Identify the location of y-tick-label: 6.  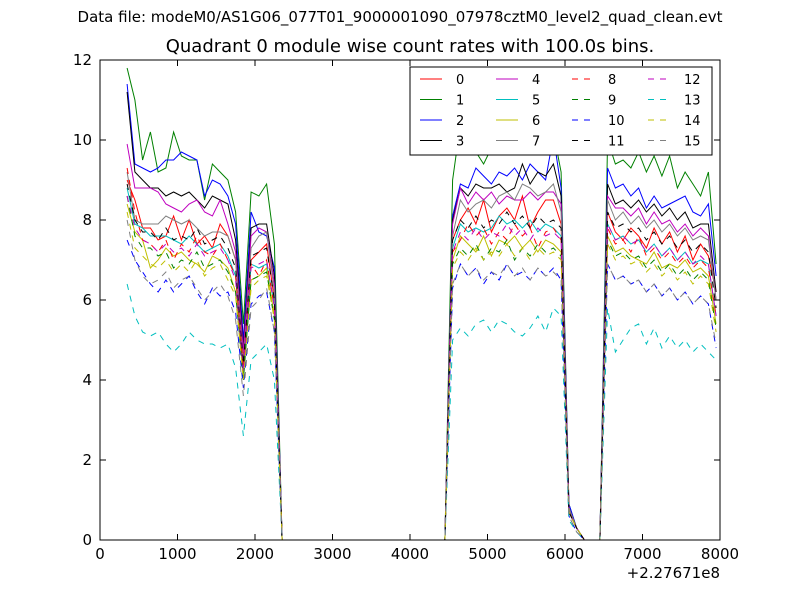
(87, 300).